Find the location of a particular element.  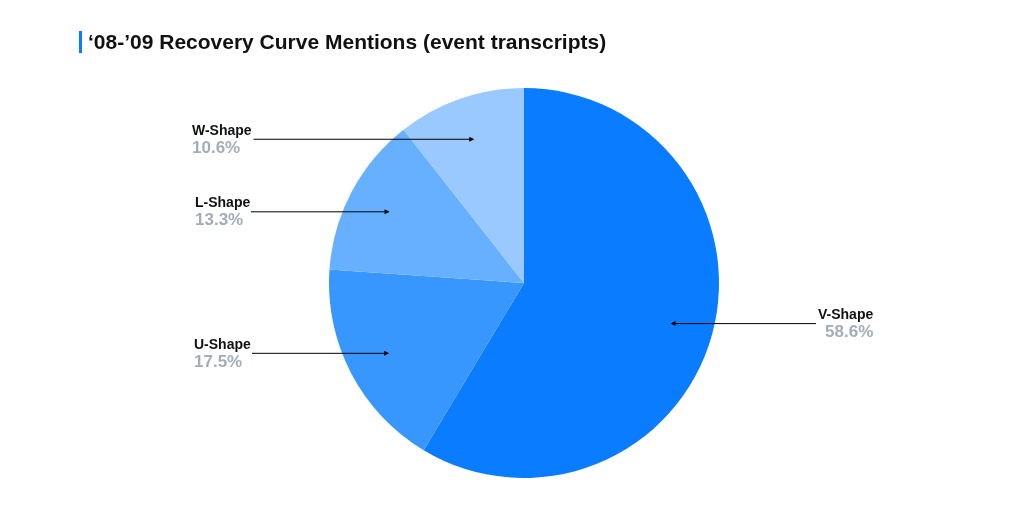

slice-label: W-Shape is located at coordinates (222, 130).